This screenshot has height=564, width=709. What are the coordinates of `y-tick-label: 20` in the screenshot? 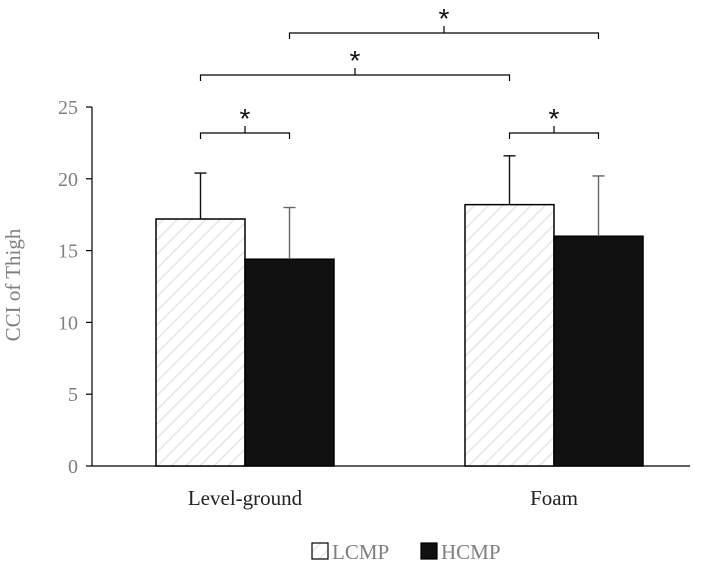 It's located at (68, 180).